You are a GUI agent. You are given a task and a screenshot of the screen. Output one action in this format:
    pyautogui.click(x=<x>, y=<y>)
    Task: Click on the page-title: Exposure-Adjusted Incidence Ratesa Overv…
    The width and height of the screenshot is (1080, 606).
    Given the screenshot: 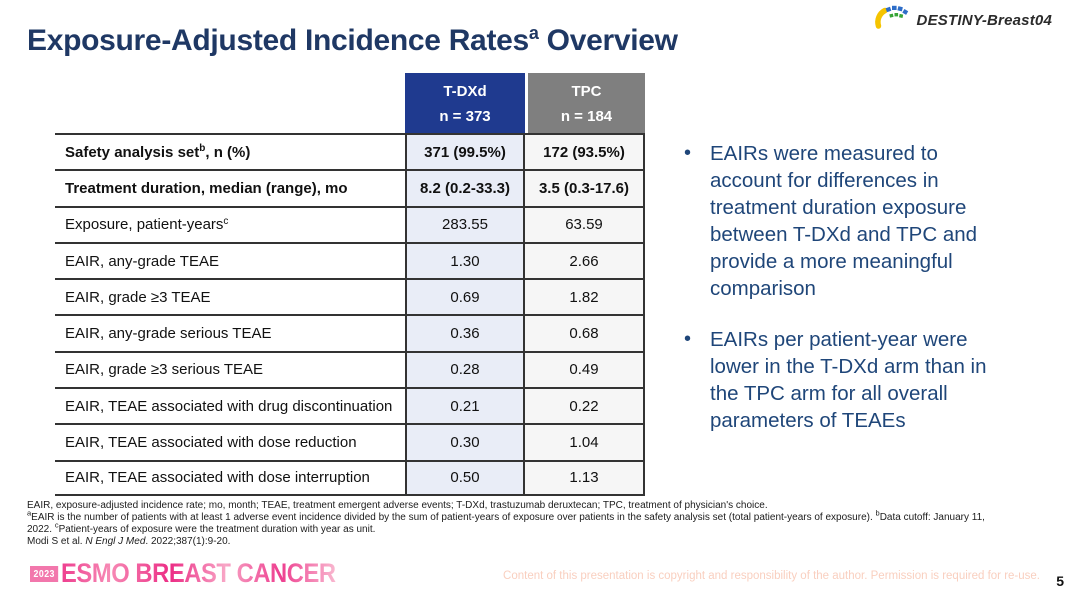 What is the action you would take?
    pyautogui.click(x=352, y=40)
    